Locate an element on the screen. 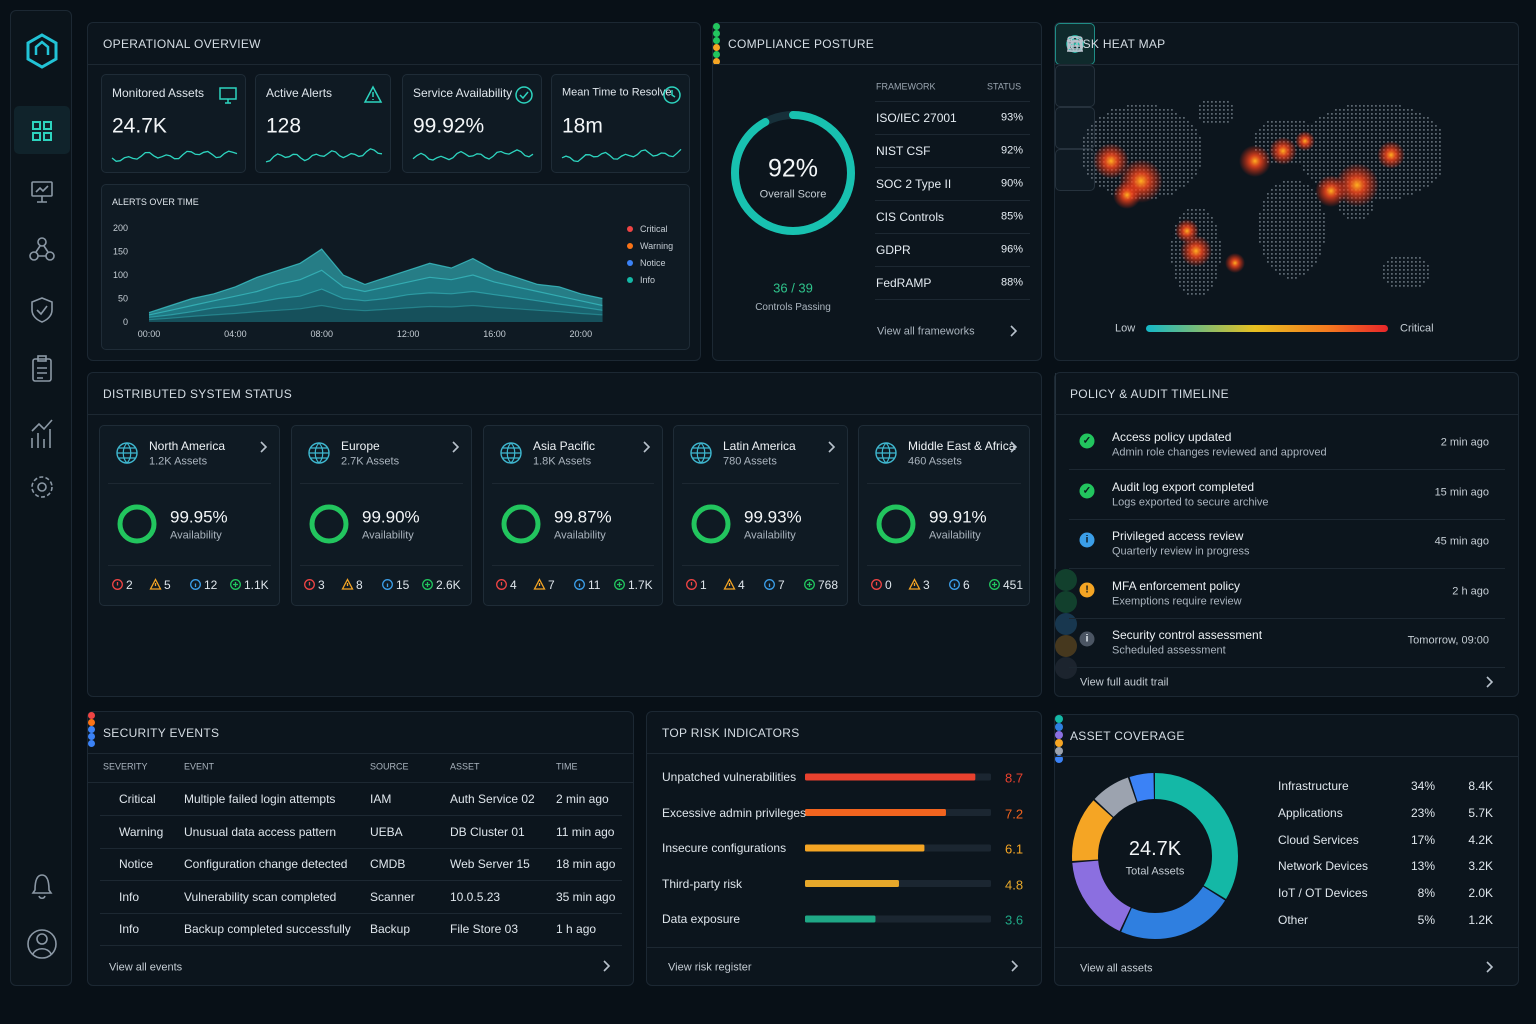 This screenshot has height=1024, width=1536. event-time: Tomorrow, 09:00 is located at coordinates (1448, 640).